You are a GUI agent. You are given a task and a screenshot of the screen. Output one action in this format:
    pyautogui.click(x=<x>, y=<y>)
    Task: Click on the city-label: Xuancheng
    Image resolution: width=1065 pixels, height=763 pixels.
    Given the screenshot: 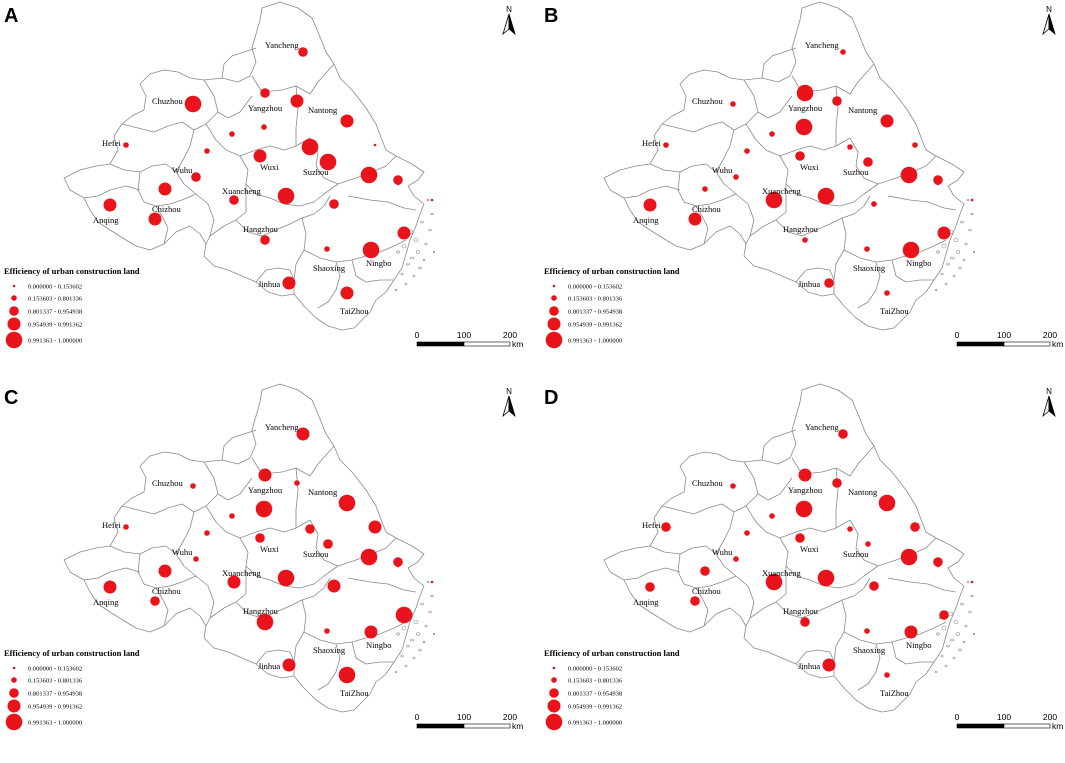 What is the action you would take?
    pyautogui.click(x=781, y=573)
    